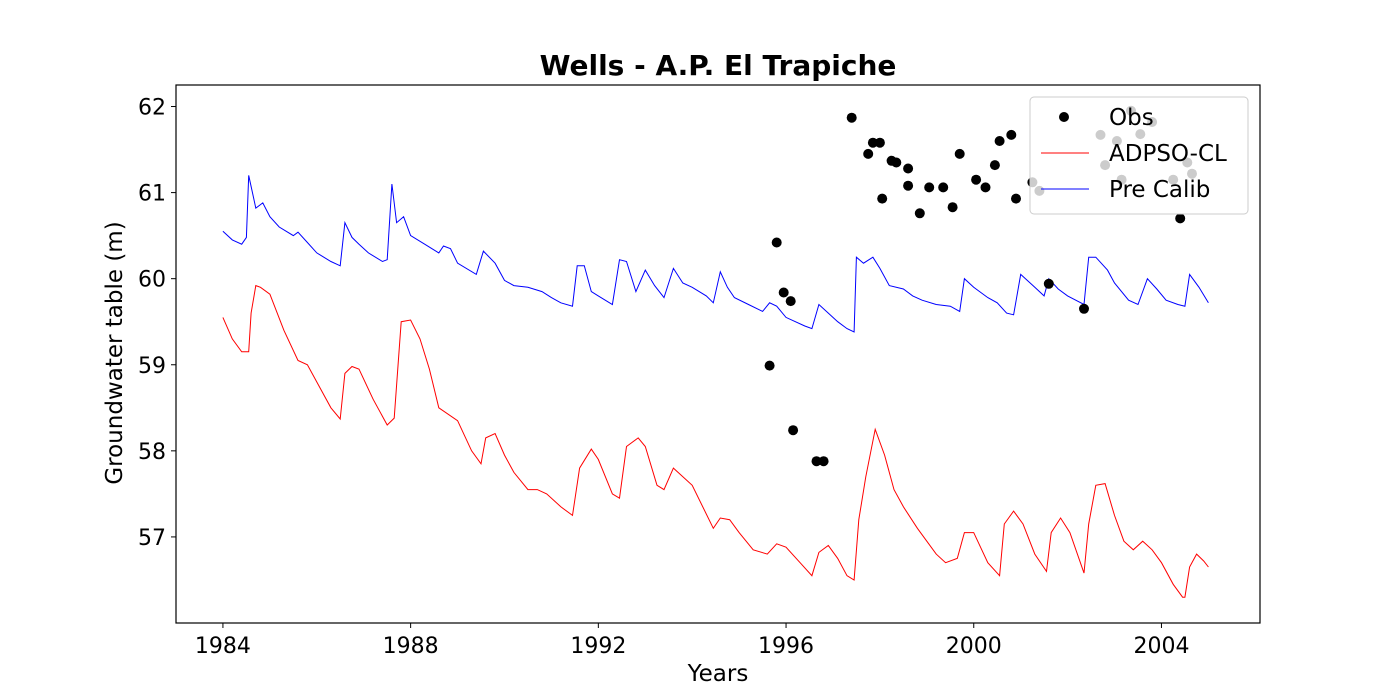  Describe the element at coordinates (718, 65) in the screenshot. I see `chart-title: Wells - A.P. El Trapiche` at that location.